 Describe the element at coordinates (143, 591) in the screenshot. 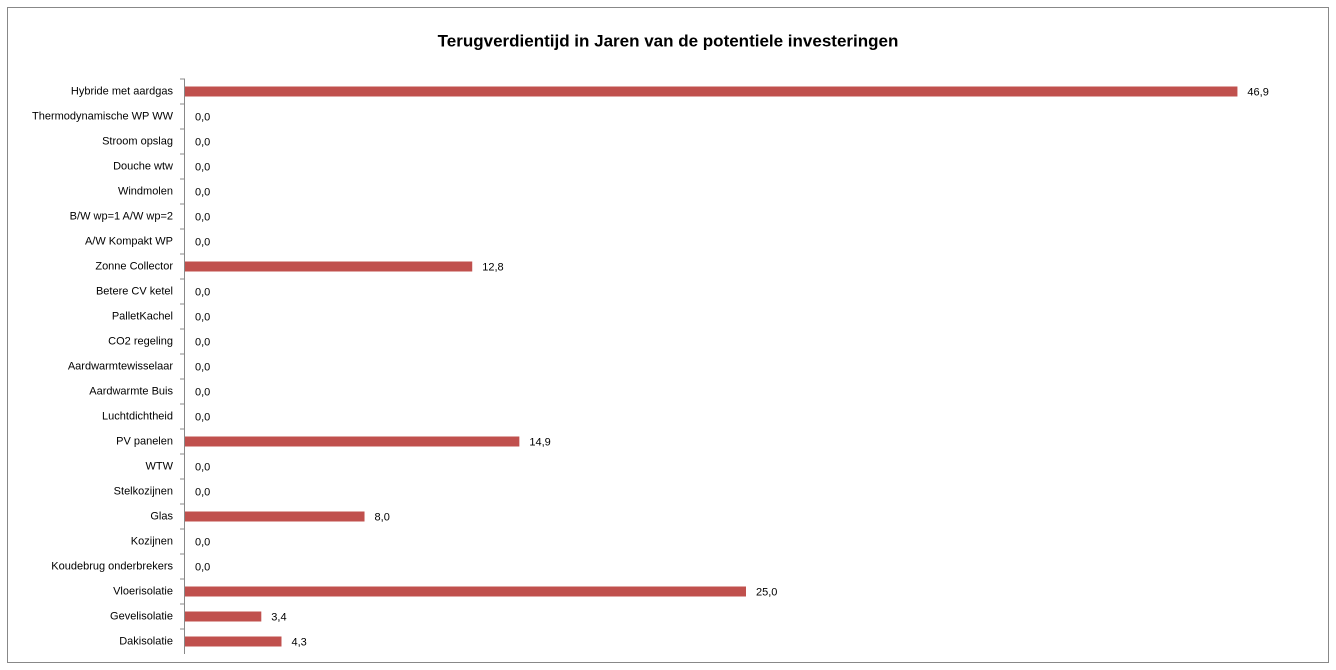

I see `y-tick-label: Vloerisolatie` at that location.